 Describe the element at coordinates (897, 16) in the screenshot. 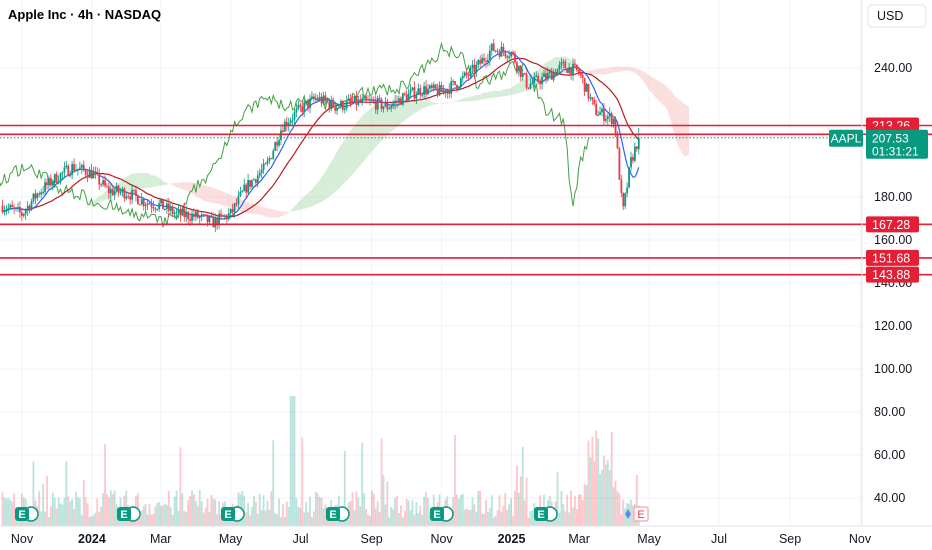

I see `currency-button` at that location.